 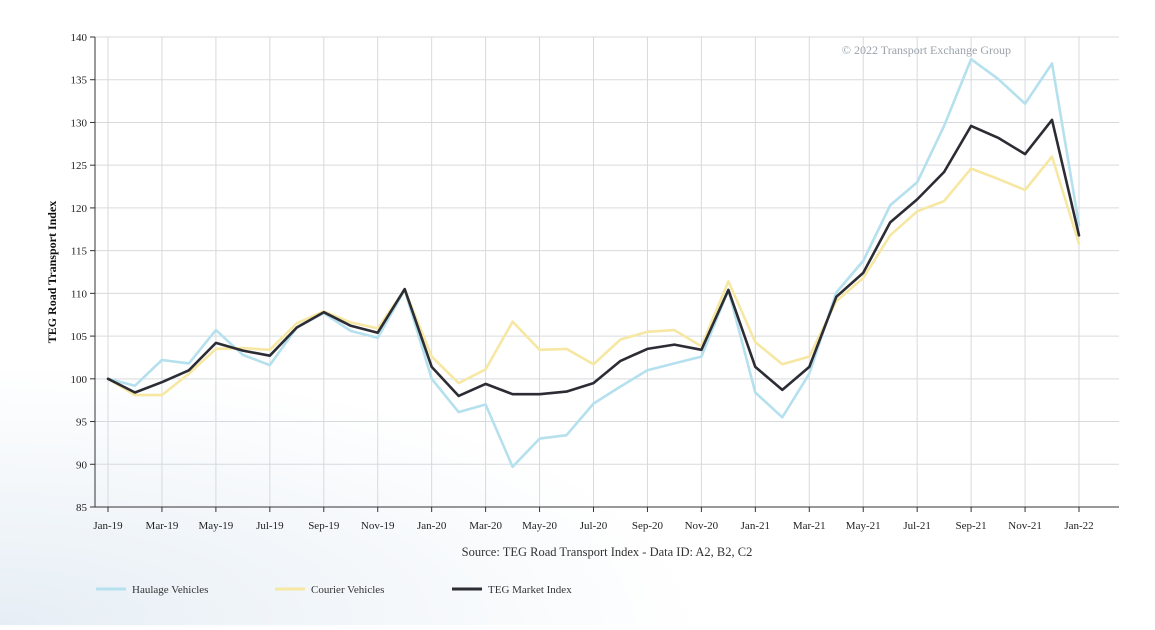 What do you see at coordinates (170, 590) in the screenshot?
I see `legend-label-haulage-vehicles: Haulage Vehicles` at bounding box center [170, 590].